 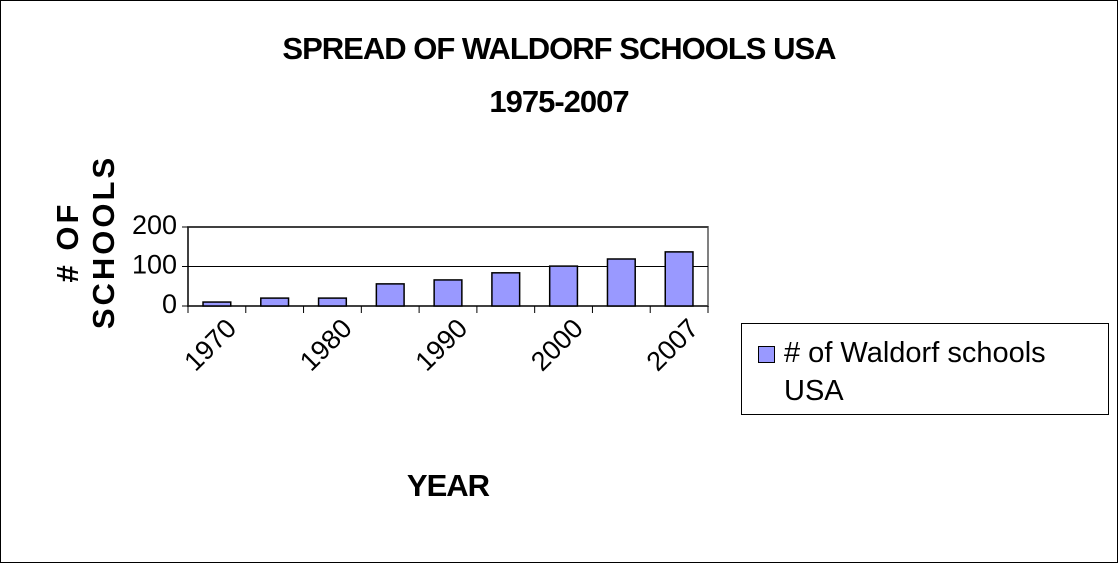 What do you see at coordinates (558, 101) in the screenshot?
I see `chart-subtitle: 1975-2007` at bounding box center [558, 101].